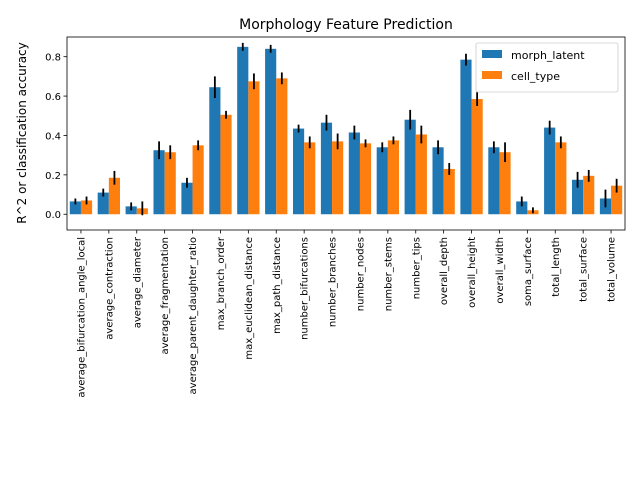  What do you see at coordinates (249, 298) in the screenshot?
I see `x-tick-label-6: max_euclidean_distance` at bounding box center [249, 298].